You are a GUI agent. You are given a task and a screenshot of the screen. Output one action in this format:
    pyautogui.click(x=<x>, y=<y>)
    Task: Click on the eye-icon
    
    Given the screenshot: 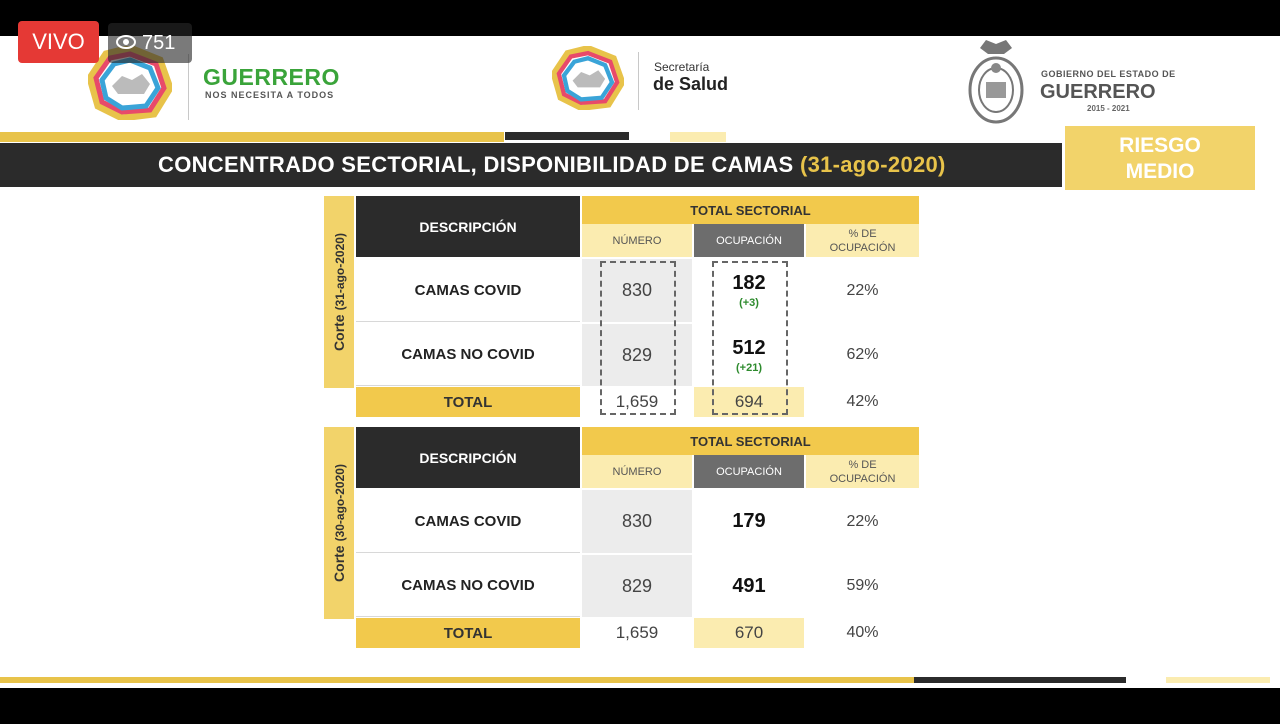 What is the action you would take?
    pyautogui.click(x=126, y=42)
    